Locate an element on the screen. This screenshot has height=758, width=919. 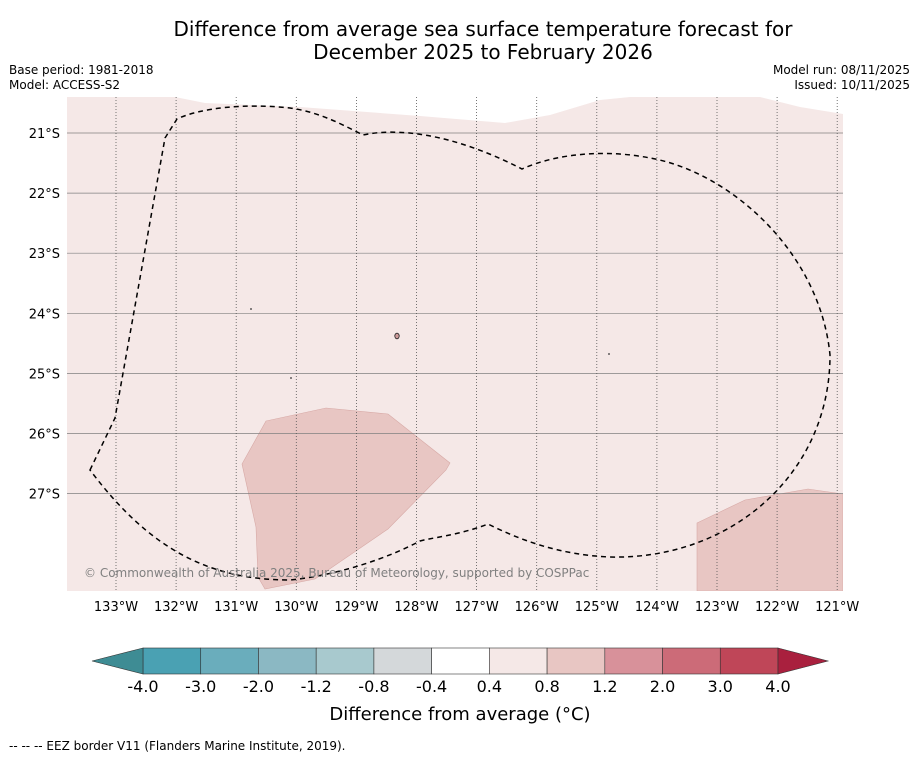
anomaly-patch-southwest is located at coordinates (346, 498).